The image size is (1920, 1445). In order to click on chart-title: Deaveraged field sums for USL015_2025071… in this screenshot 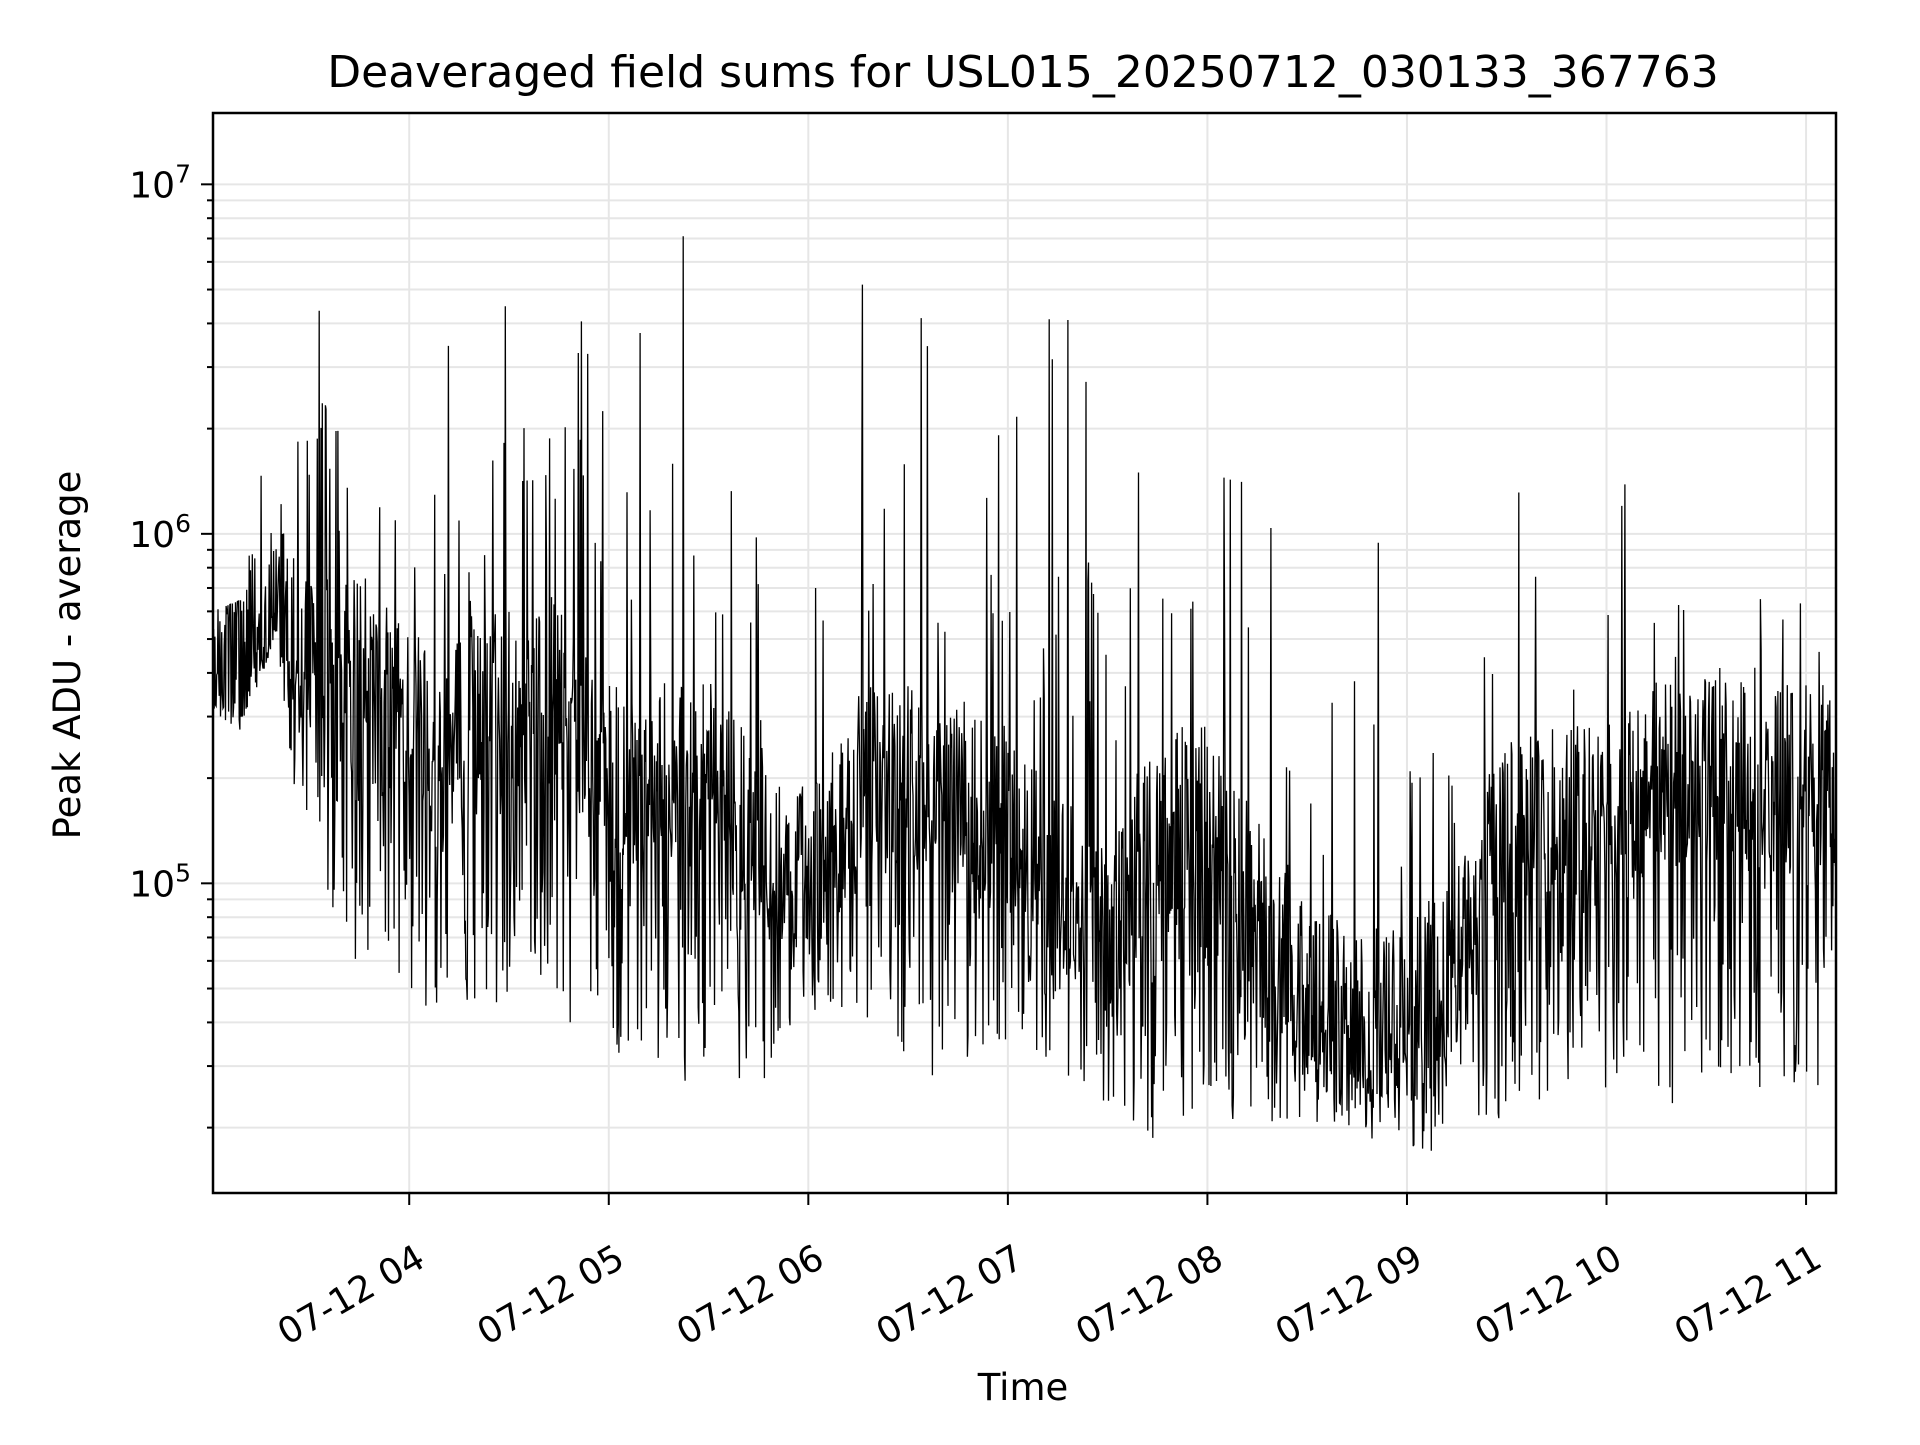, I will do `click(1023, 72)`.